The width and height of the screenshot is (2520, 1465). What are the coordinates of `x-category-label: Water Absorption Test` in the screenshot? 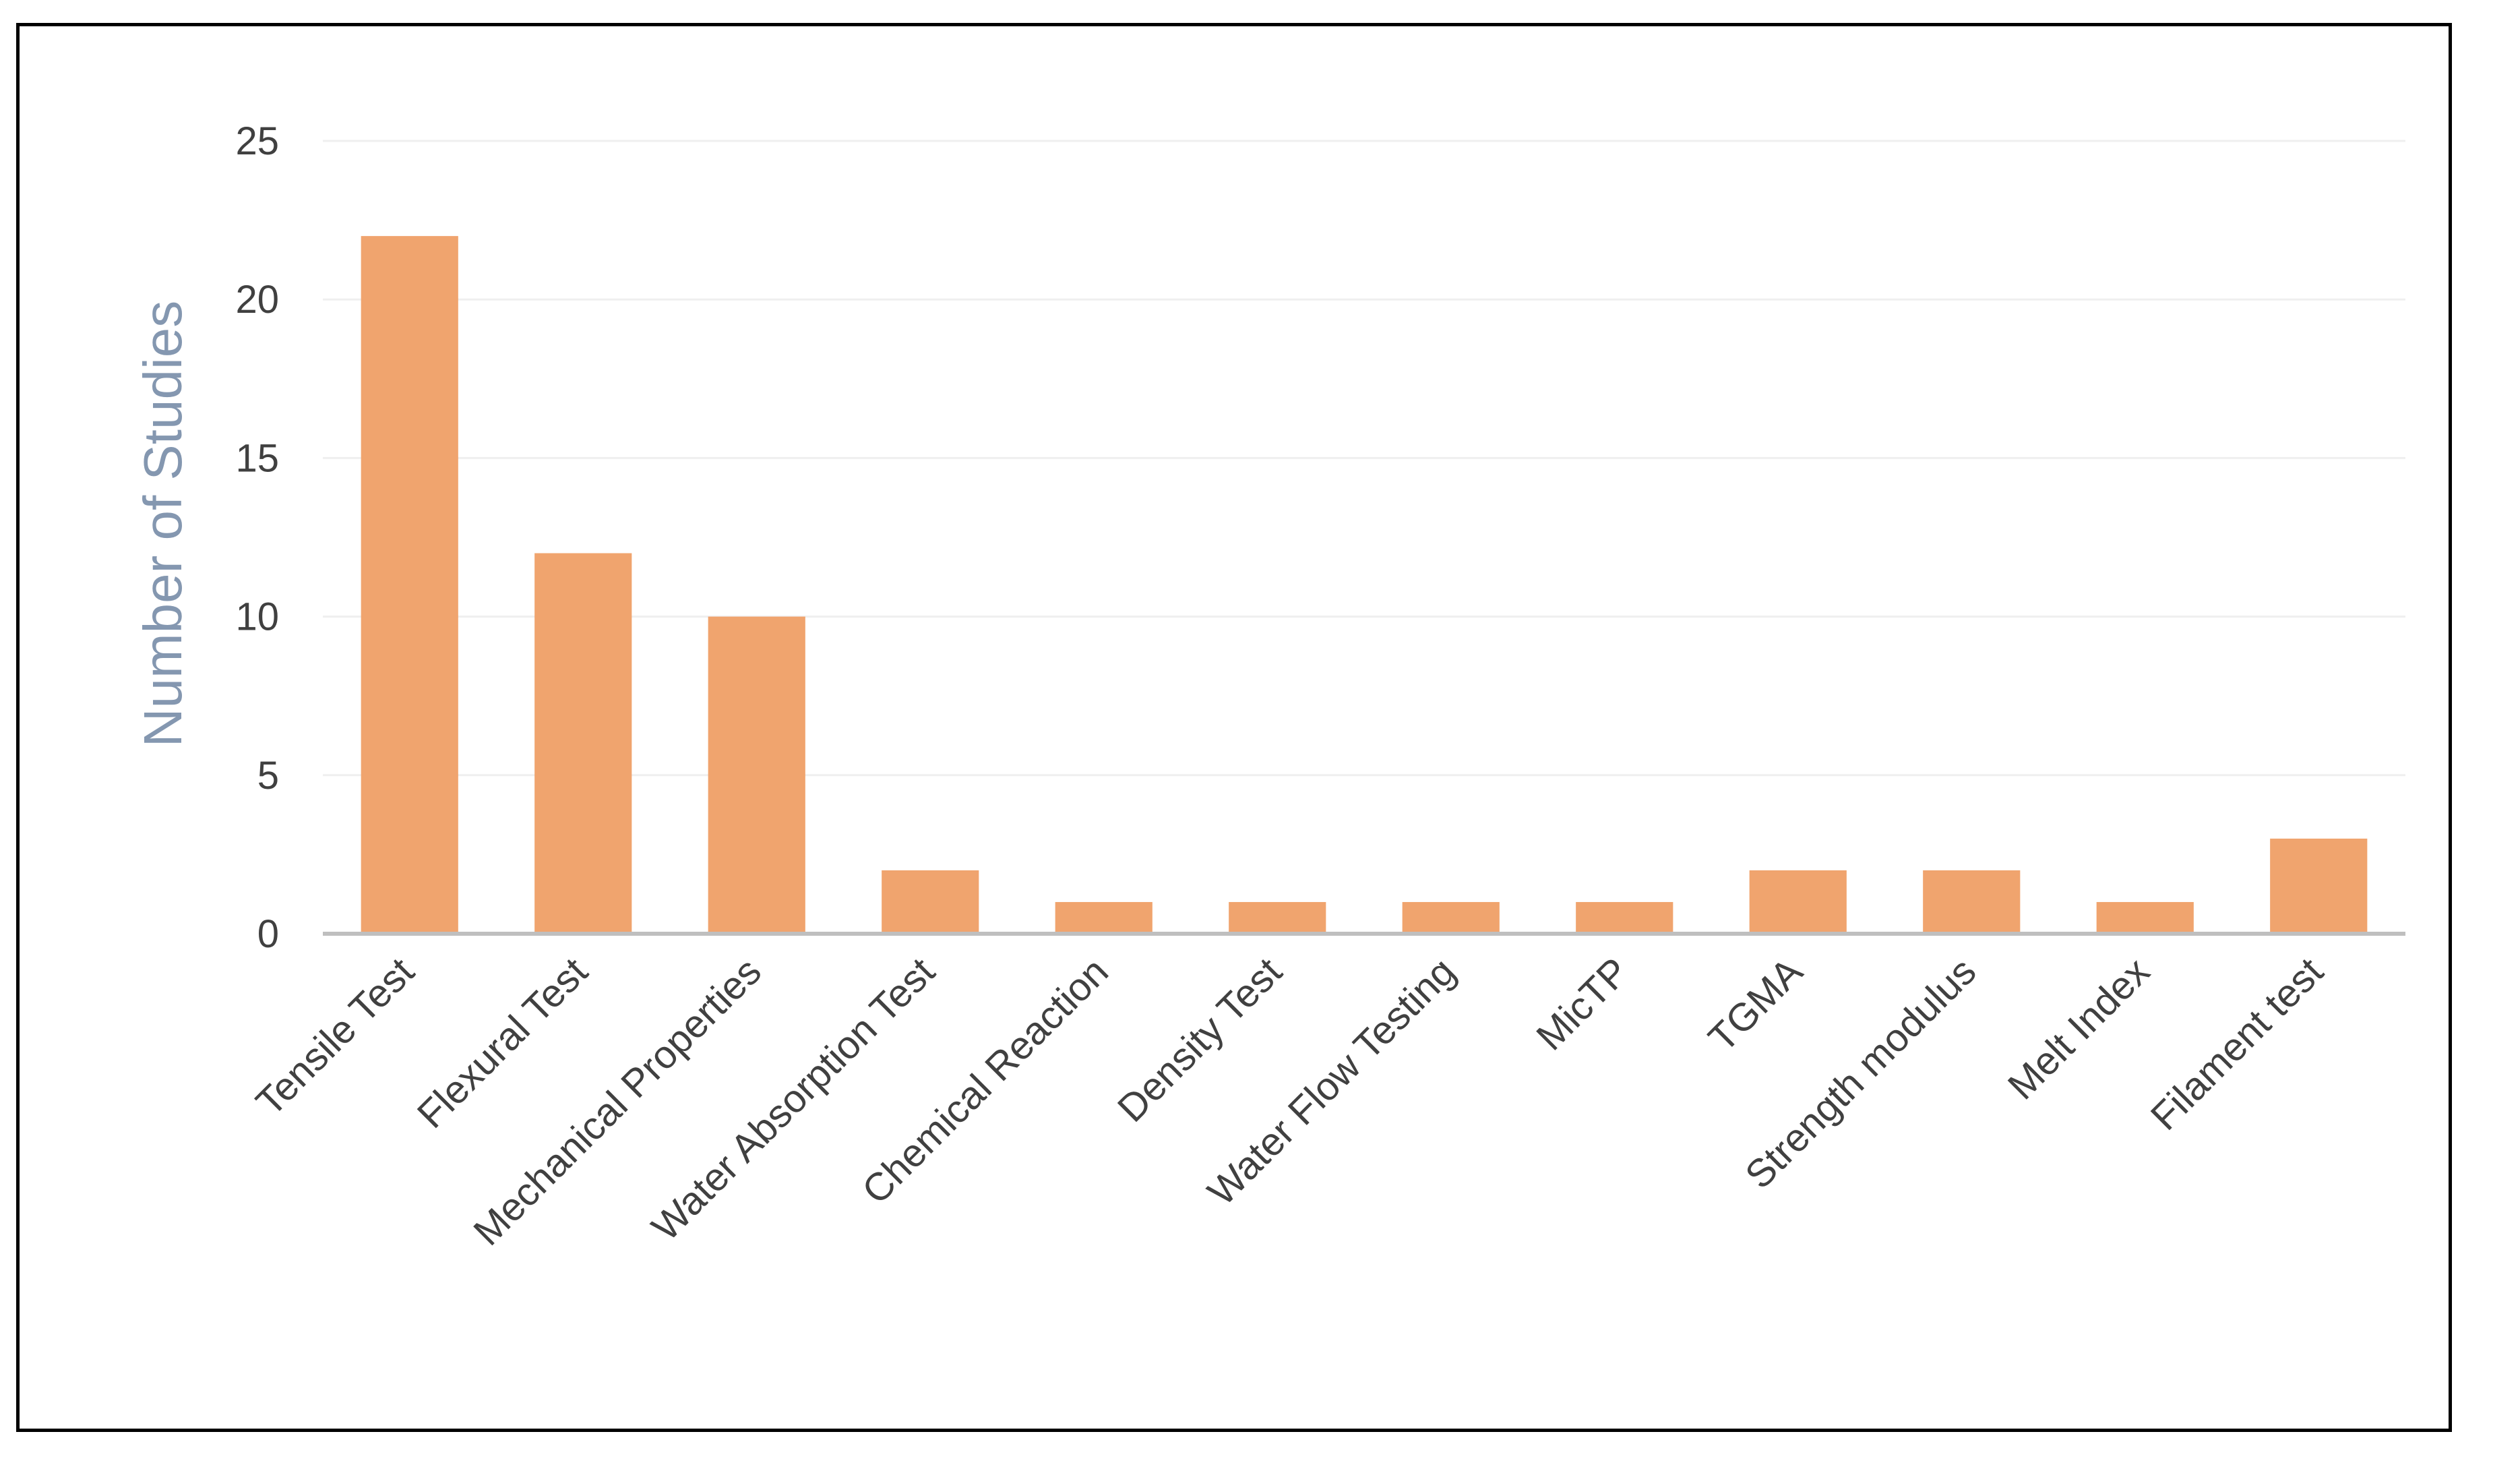 It's located at (794, 1099).